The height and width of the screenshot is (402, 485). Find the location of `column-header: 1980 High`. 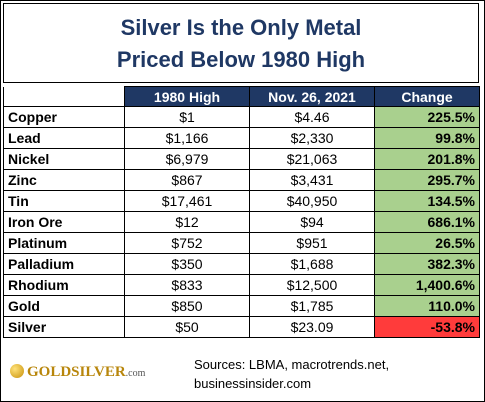

column-header: 1980 High is located at coordinates (187, 96).